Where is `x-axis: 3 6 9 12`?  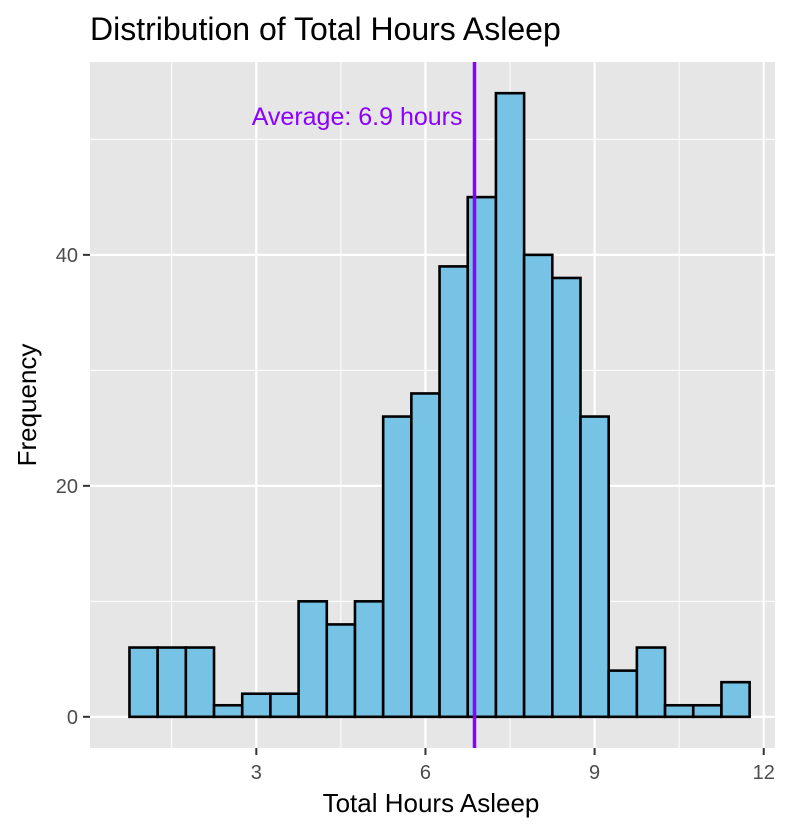
x-axis: 3 6 9 12 is located at coordinates (513, 766).